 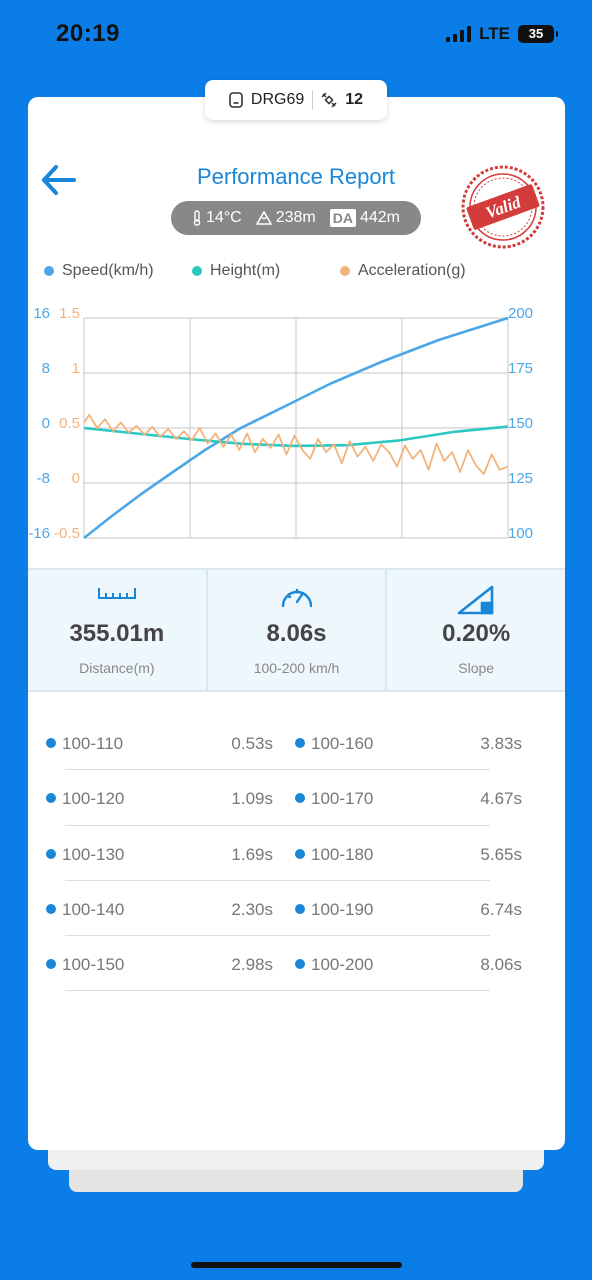 I want to click on height-tick-label: -8, so click(x=43, y=478).